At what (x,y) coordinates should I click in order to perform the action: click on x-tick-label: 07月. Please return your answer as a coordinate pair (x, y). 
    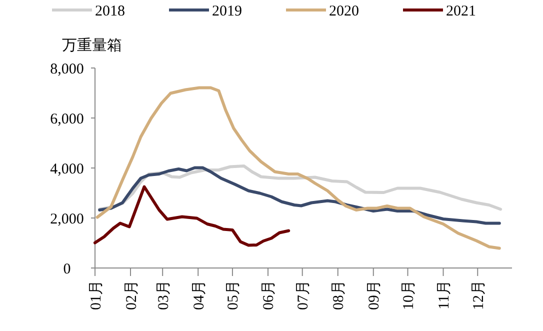
    Looking at the image, I should click on (304, 295).